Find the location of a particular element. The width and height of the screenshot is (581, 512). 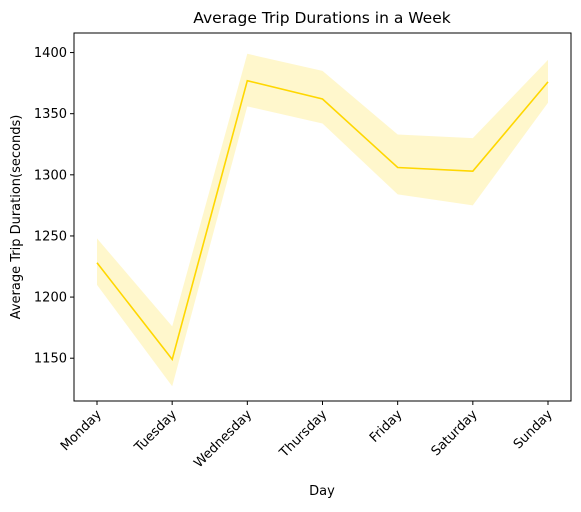

y-tick-label: 1150 is located at coordinates (50, 359).